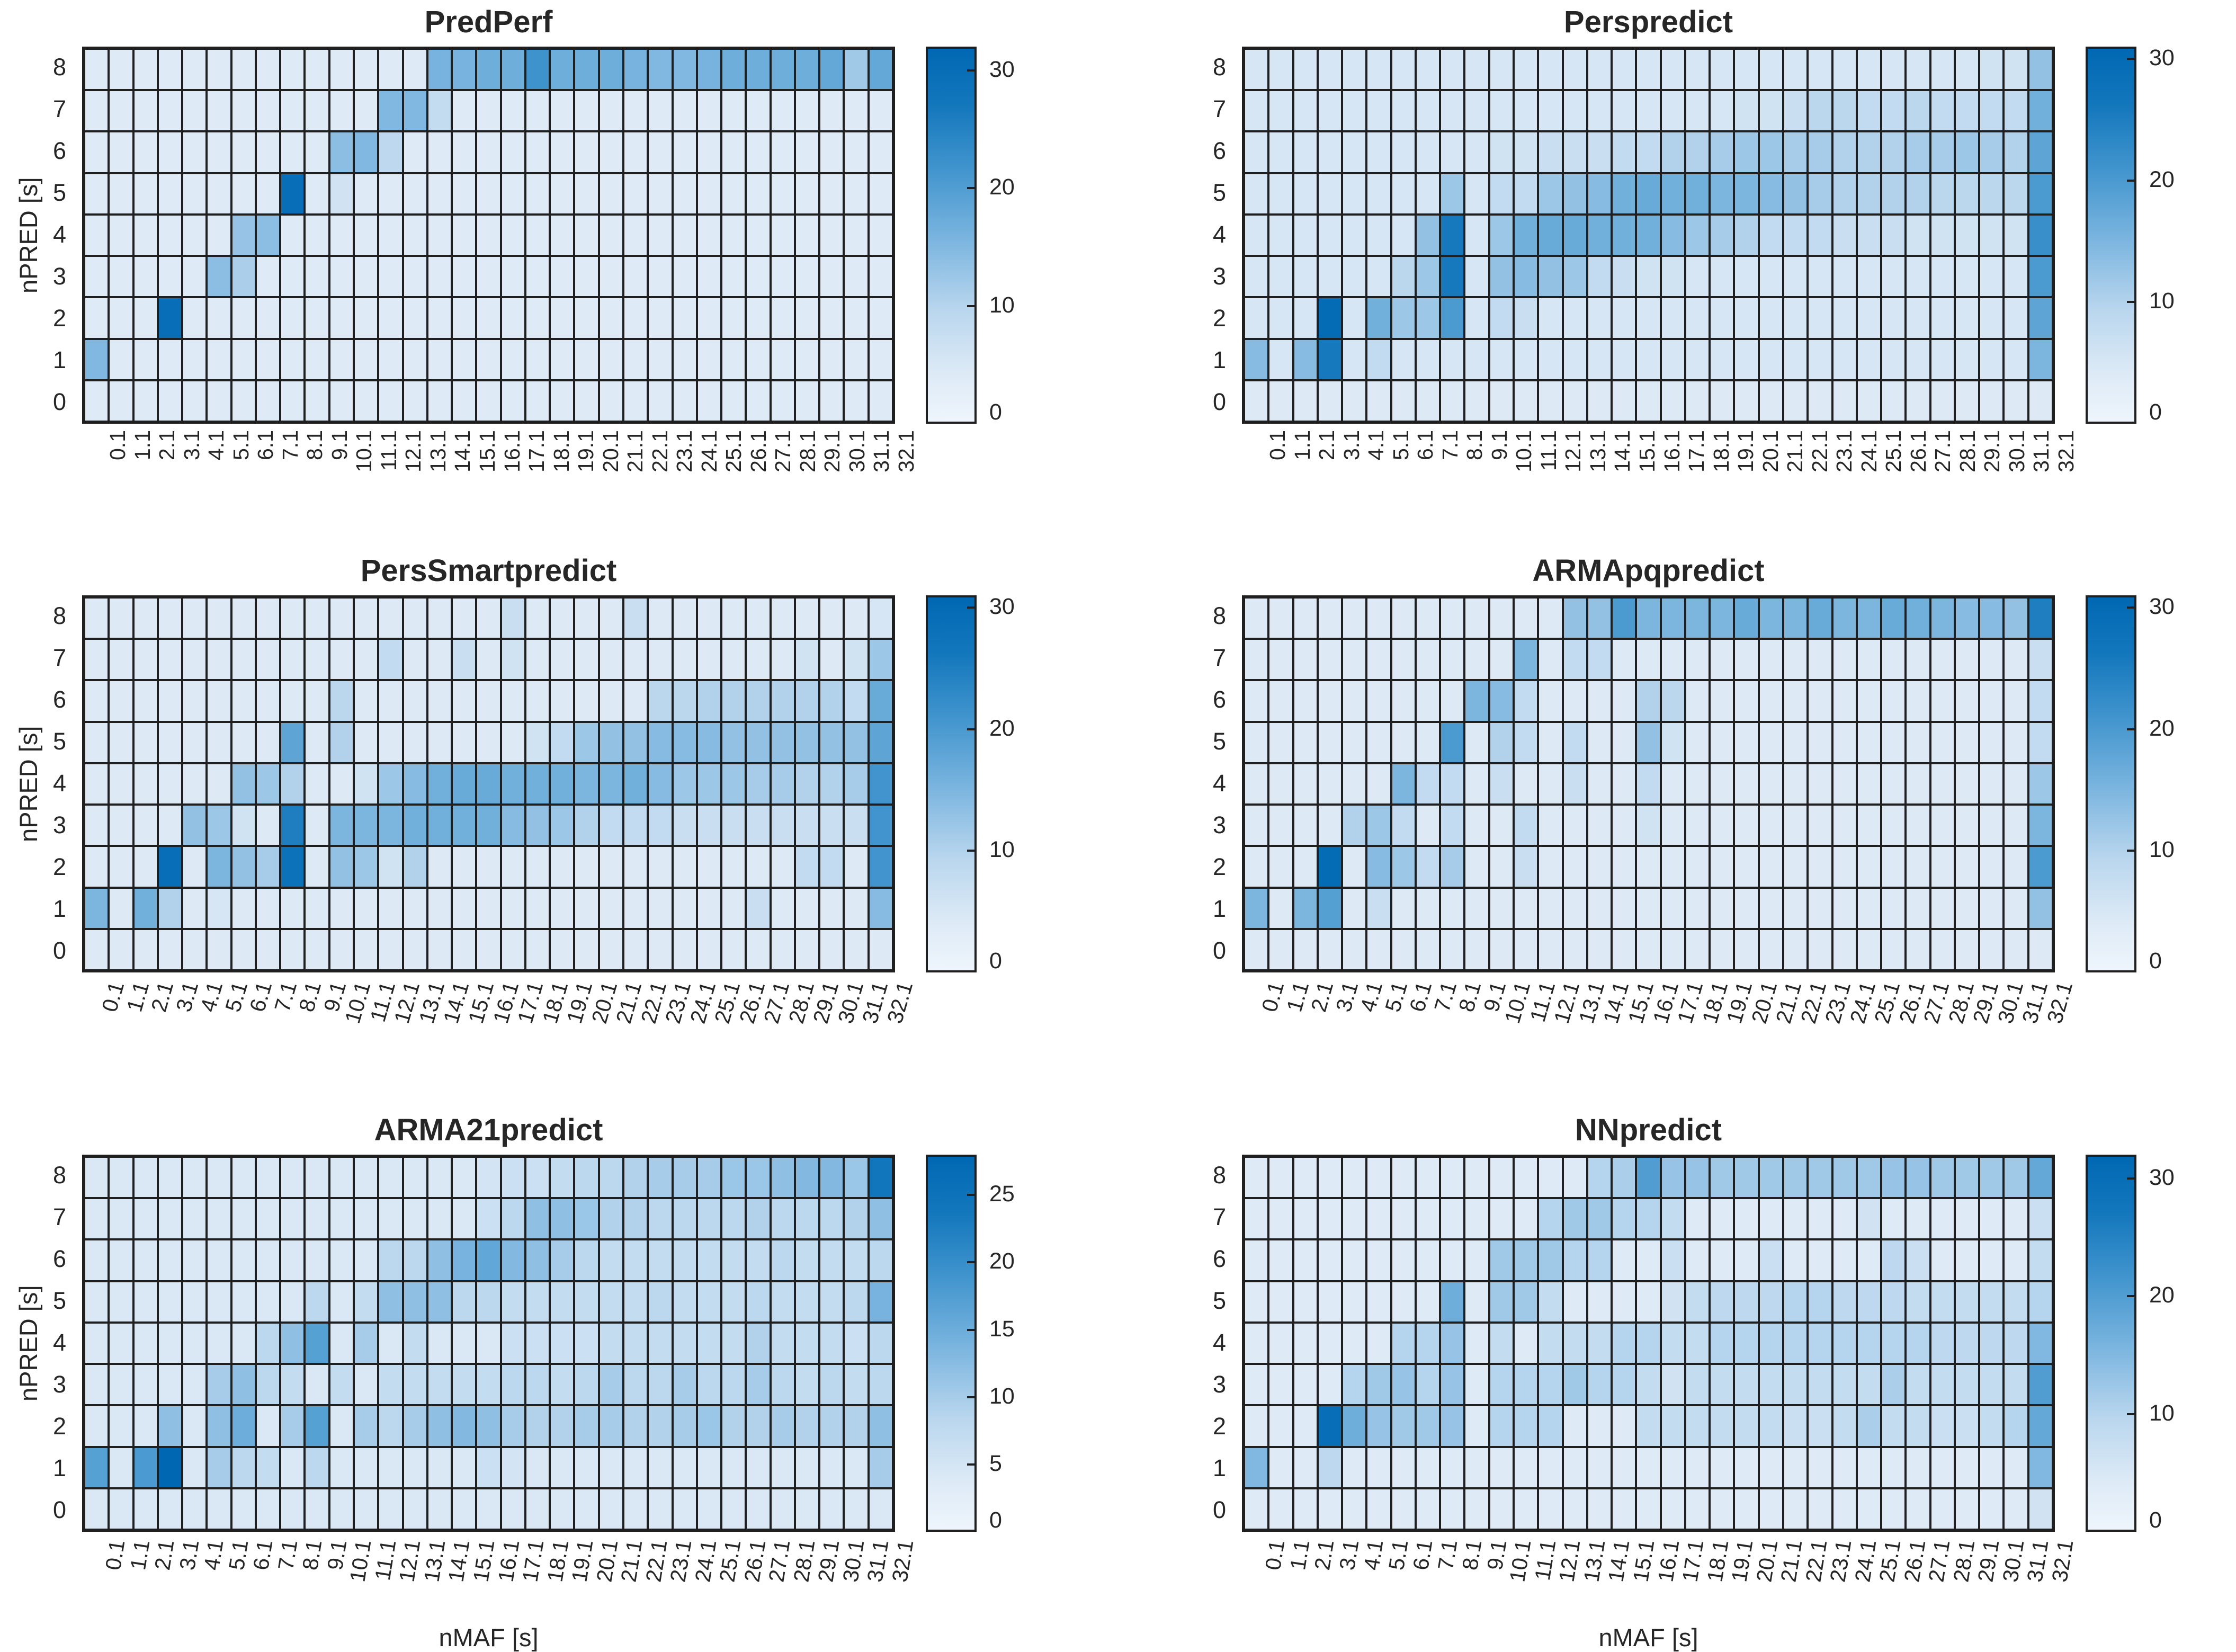  What do you see at coordinates (2111, 784) in the screenshot?
I see `colorbar` at bounding box center [2111, 784].